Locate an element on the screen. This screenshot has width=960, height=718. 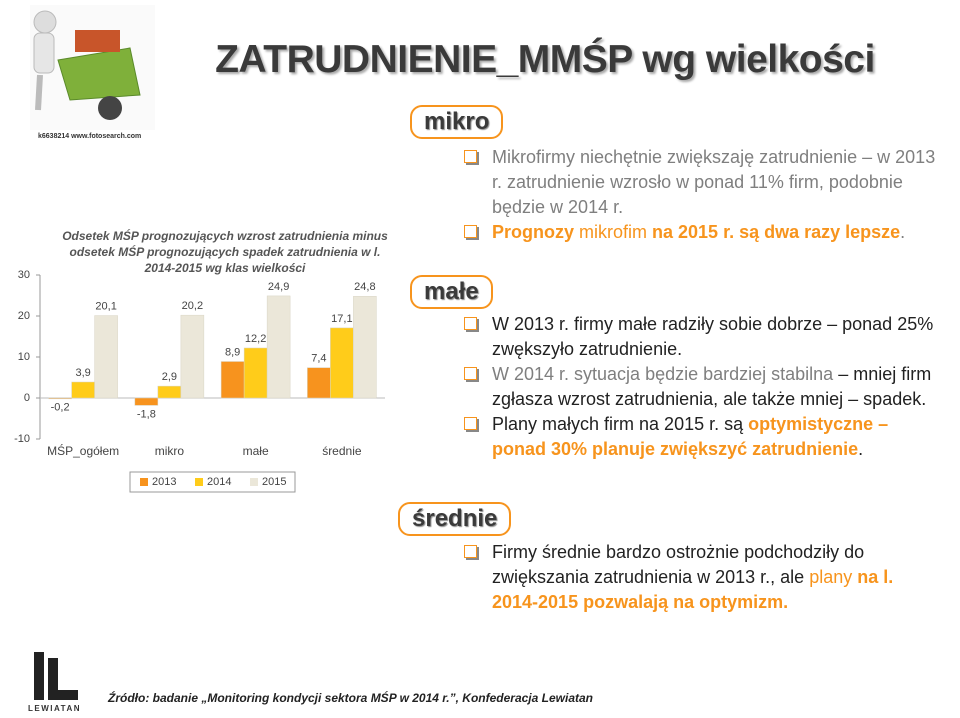
text-run: Plany małych firm na 2015 r. są is located at coordinates (620, 424).